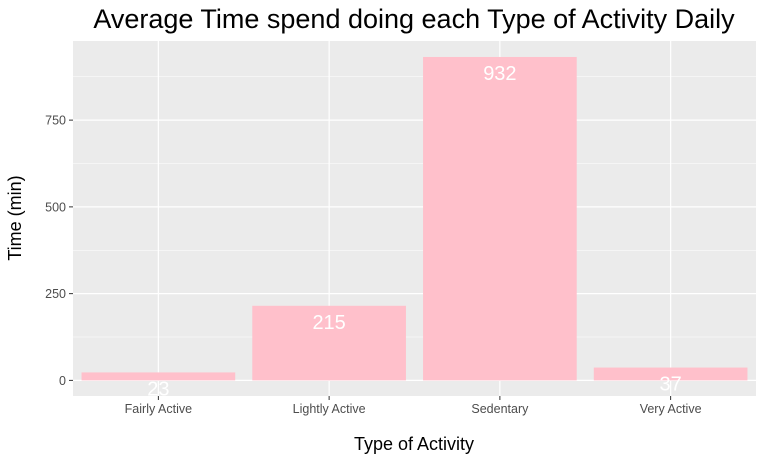 The image size is (763, 461). I want to click on x-tick-label: Sedentary, so click(500, 409).